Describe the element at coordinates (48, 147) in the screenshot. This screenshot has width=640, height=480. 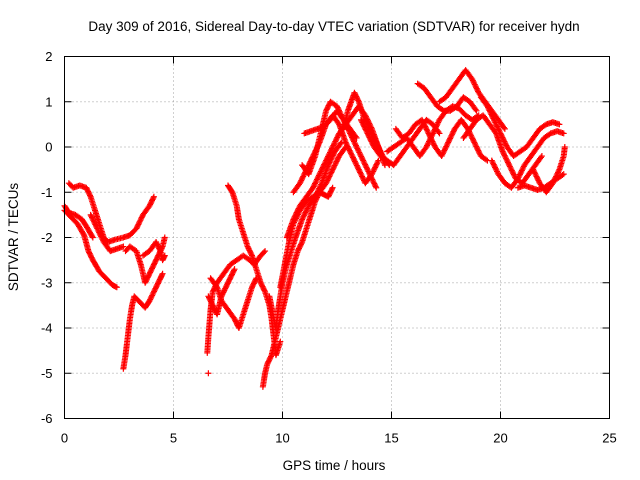
I see `y-tick-label: 0` at that location.